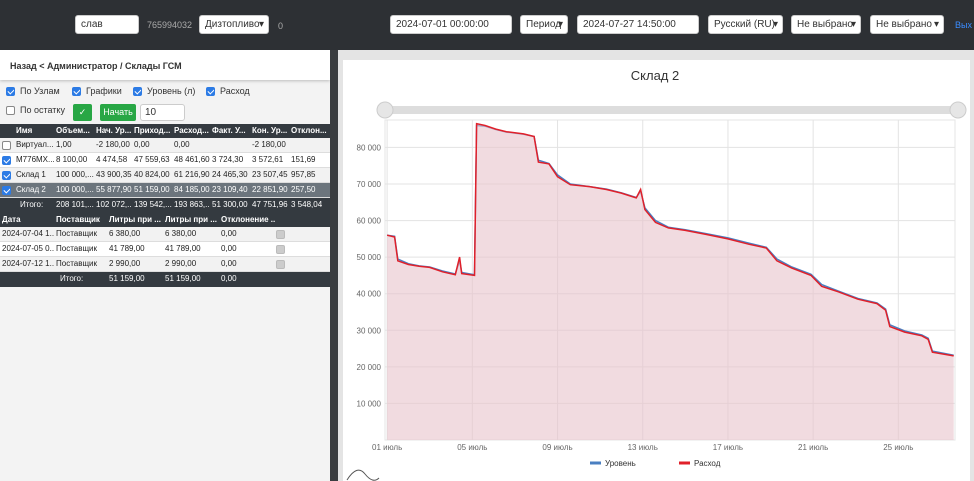  I want to click on total-cell: 51 159,00, so click(127, 278).